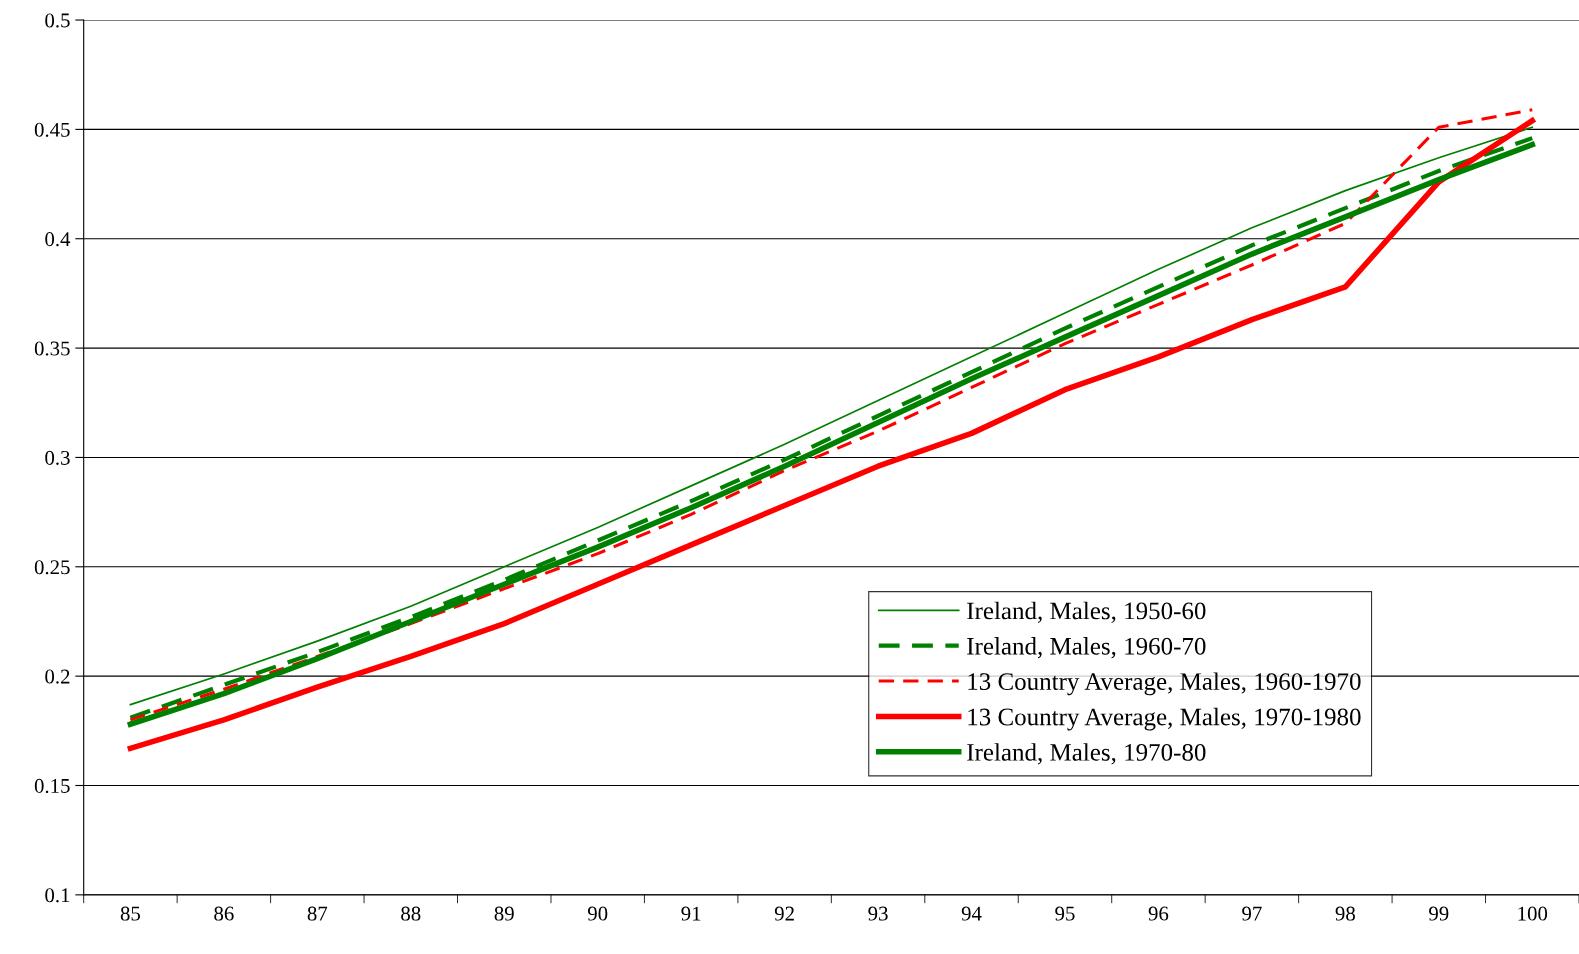 The image size is (1579, 954). What do you see at coordinates (57, 895) in the screenshot?
I see `y-tick-label: 0.1` at bounding box center [57, 895].